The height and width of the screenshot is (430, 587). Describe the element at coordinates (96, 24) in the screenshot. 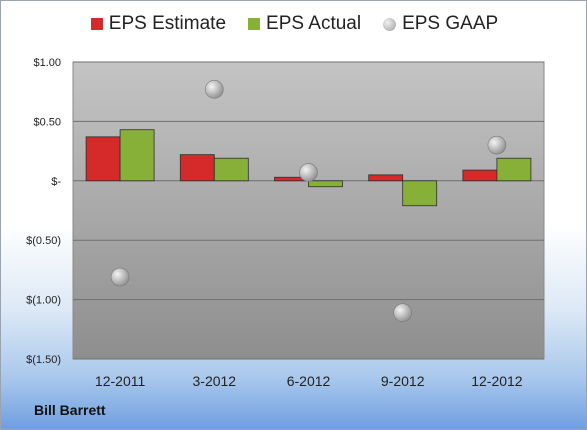

I see `legend-swatch-eps-estimate` at that location.